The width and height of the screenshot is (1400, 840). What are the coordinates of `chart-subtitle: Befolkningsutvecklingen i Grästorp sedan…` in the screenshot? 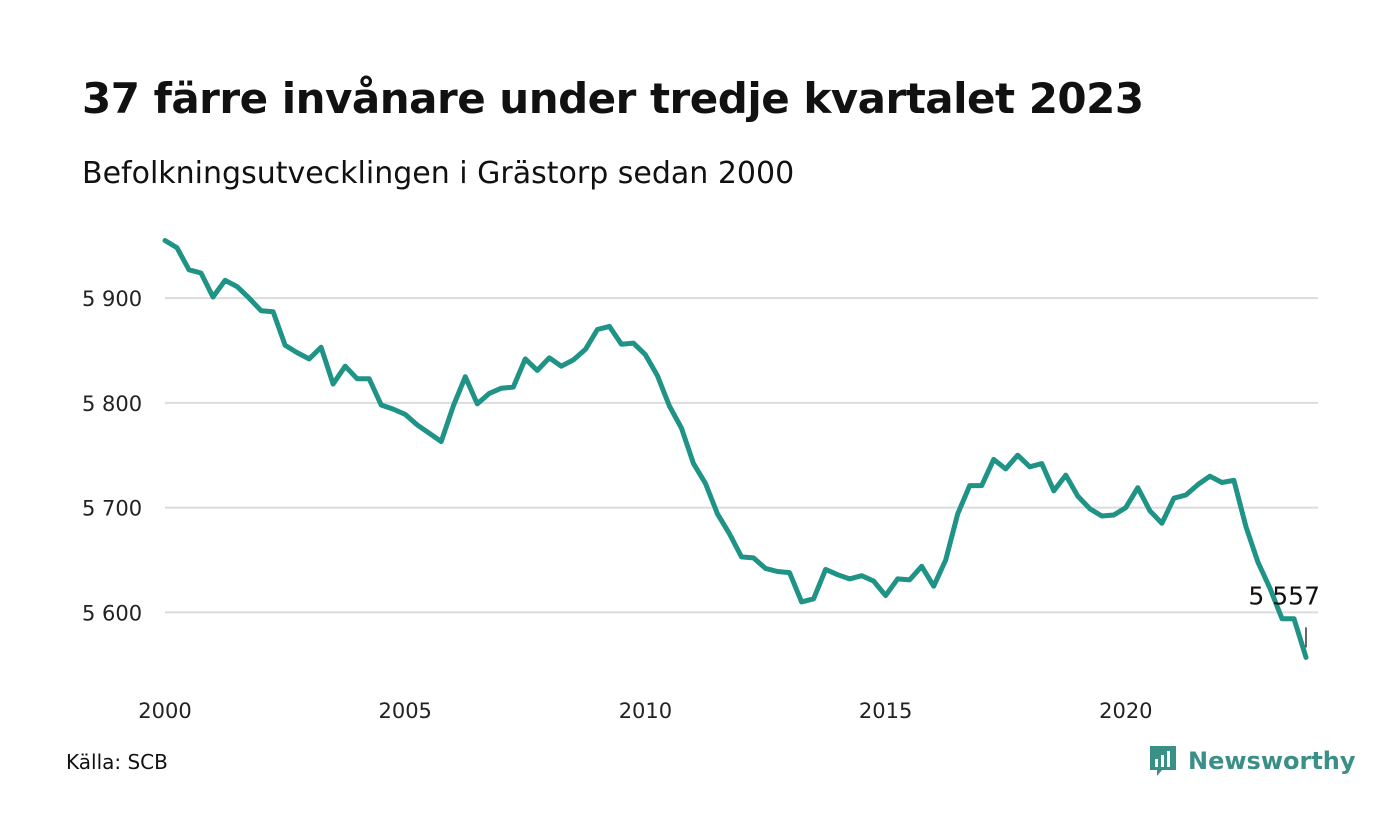 It's located at (438, 173).